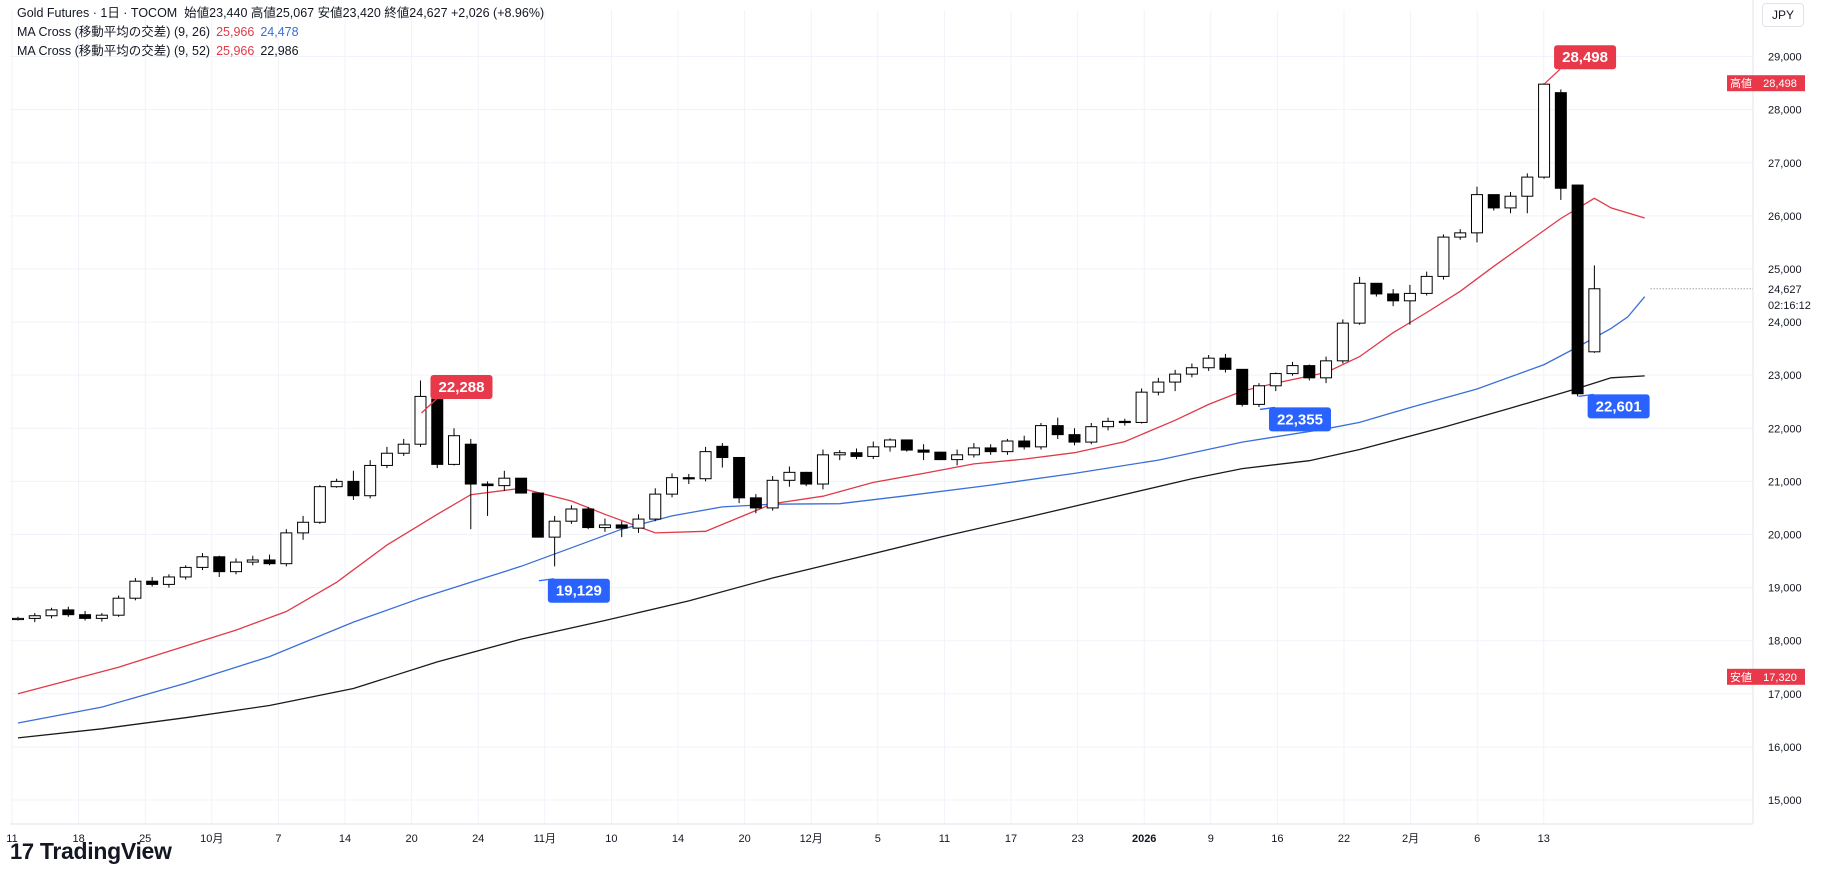  I want to click on x-tick-label: 20, so click(411, 839).